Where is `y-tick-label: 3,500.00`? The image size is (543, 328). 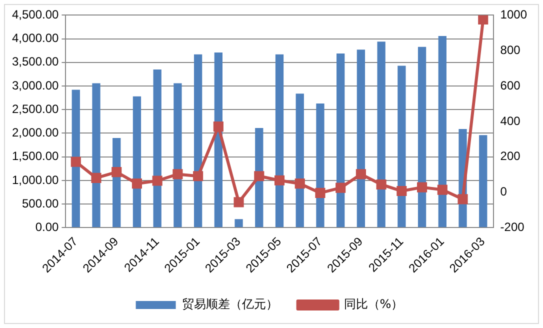 y-tick-label: 3,500.00 is located at coordinates (36, 61).